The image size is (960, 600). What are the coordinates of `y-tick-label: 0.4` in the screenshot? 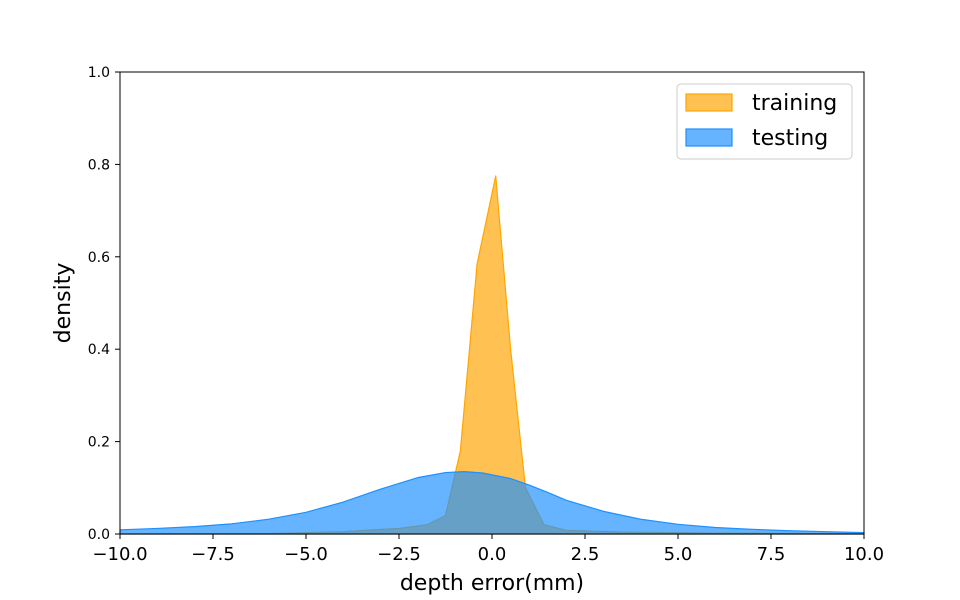 It's located at (99, 350).